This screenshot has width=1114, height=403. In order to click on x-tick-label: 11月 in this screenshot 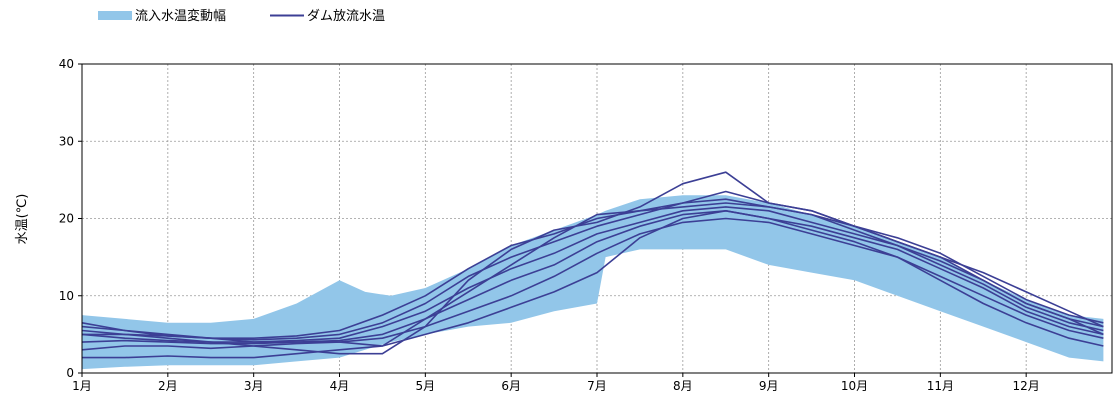, I will do `click(940, 386)`.